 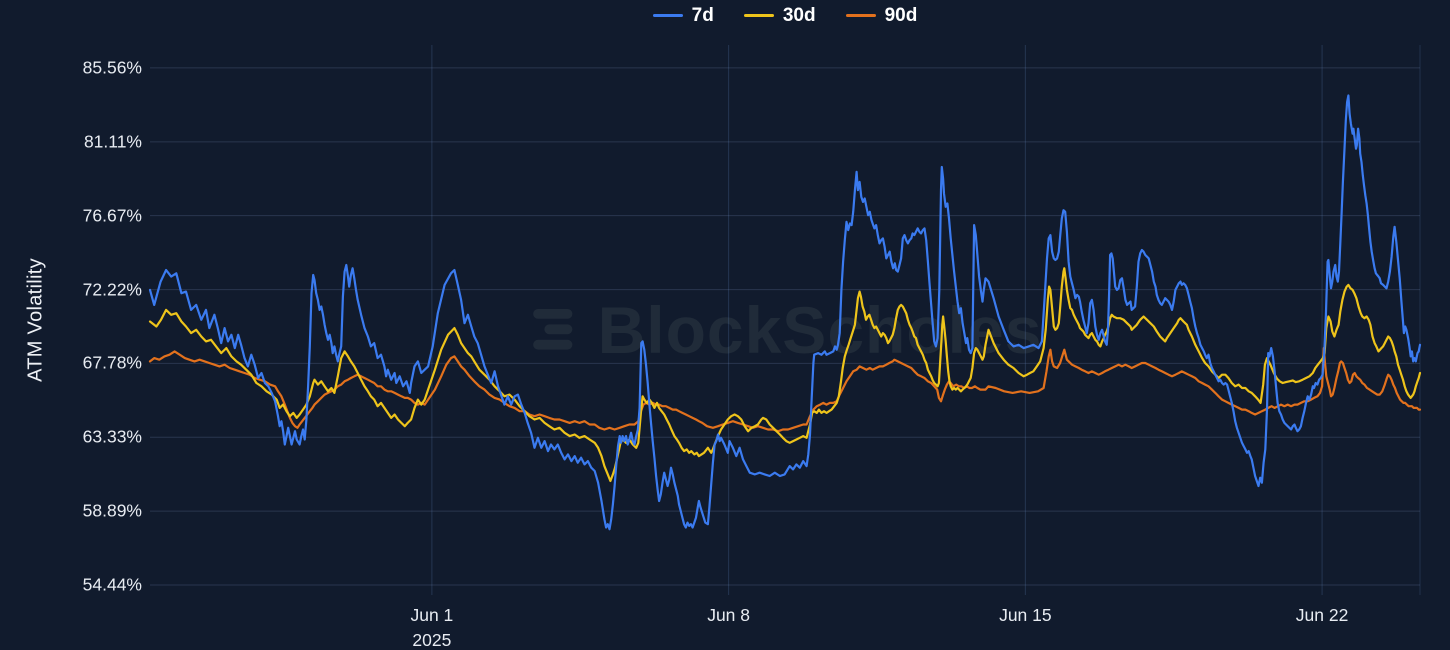 I want to click on legend-label-30d: 30d, so click(x=799, y=15).